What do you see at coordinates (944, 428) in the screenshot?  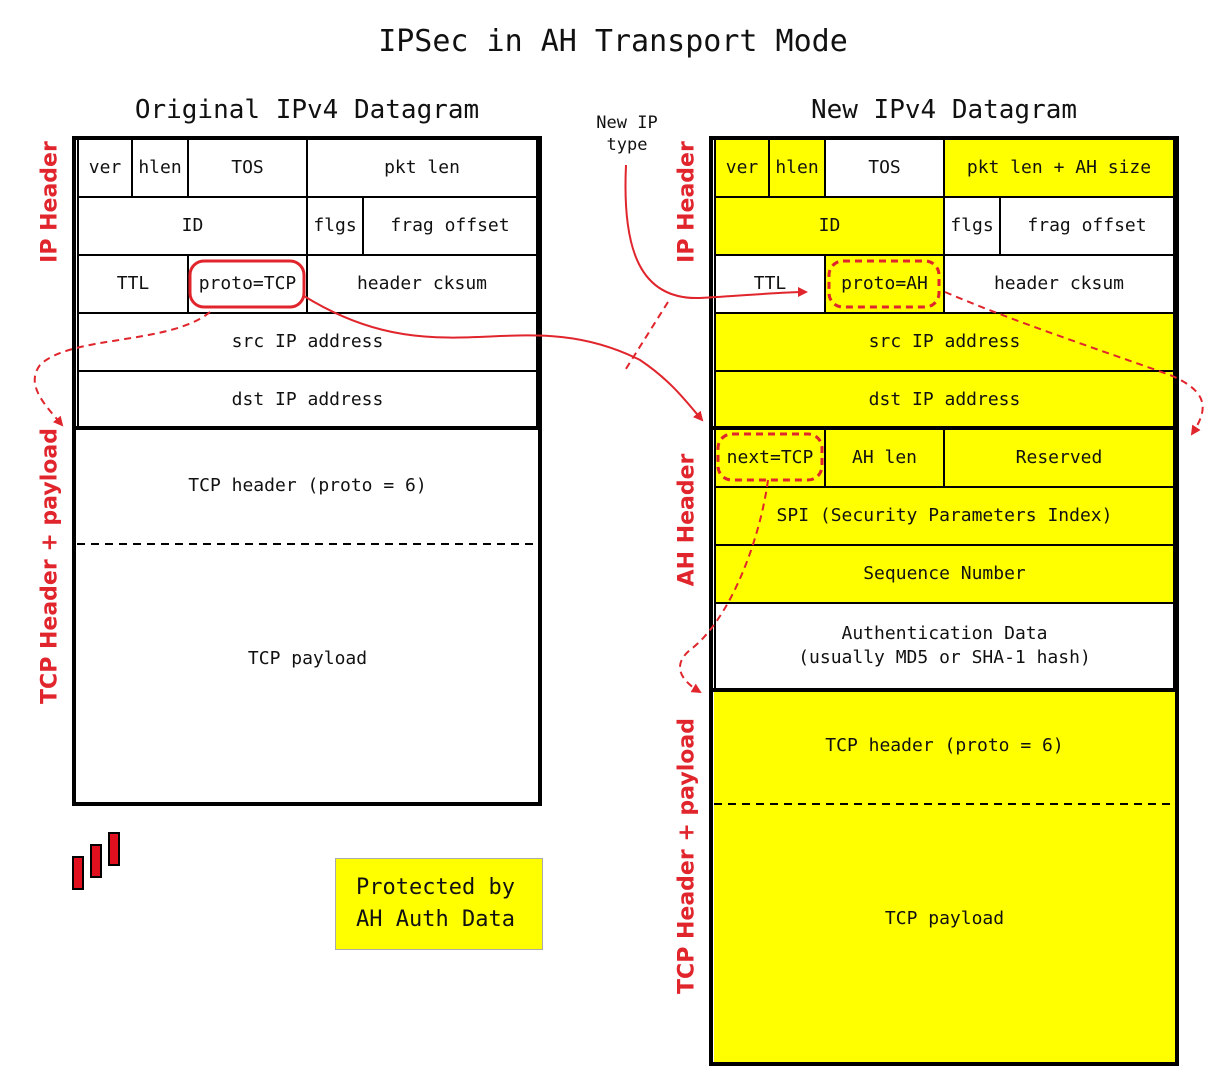 I see `new-ip-ah-divider` at bounding box center [944, 428].